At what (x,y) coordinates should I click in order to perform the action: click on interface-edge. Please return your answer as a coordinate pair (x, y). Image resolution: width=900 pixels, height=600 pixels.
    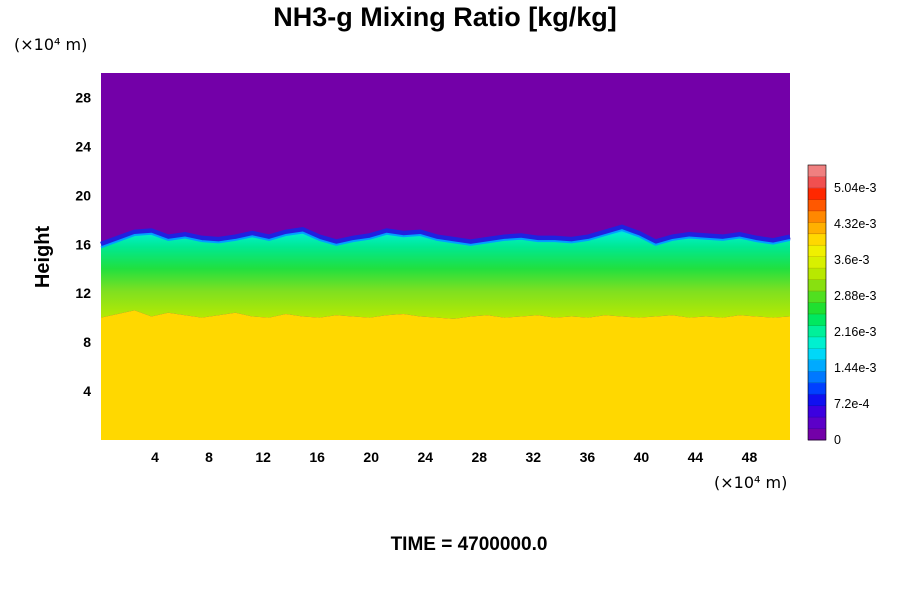
    Looking at the image, I should click on (445, 235).